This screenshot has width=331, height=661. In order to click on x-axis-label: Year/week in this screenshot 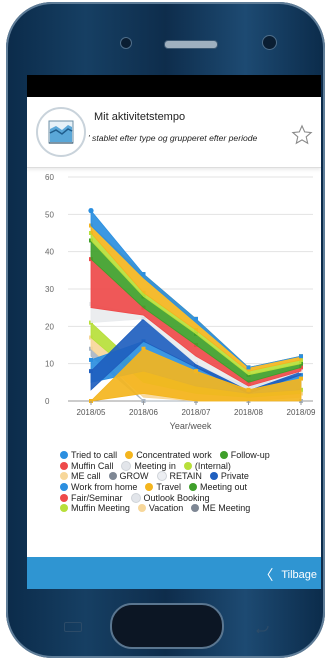, I will do `click(191, 426)`.